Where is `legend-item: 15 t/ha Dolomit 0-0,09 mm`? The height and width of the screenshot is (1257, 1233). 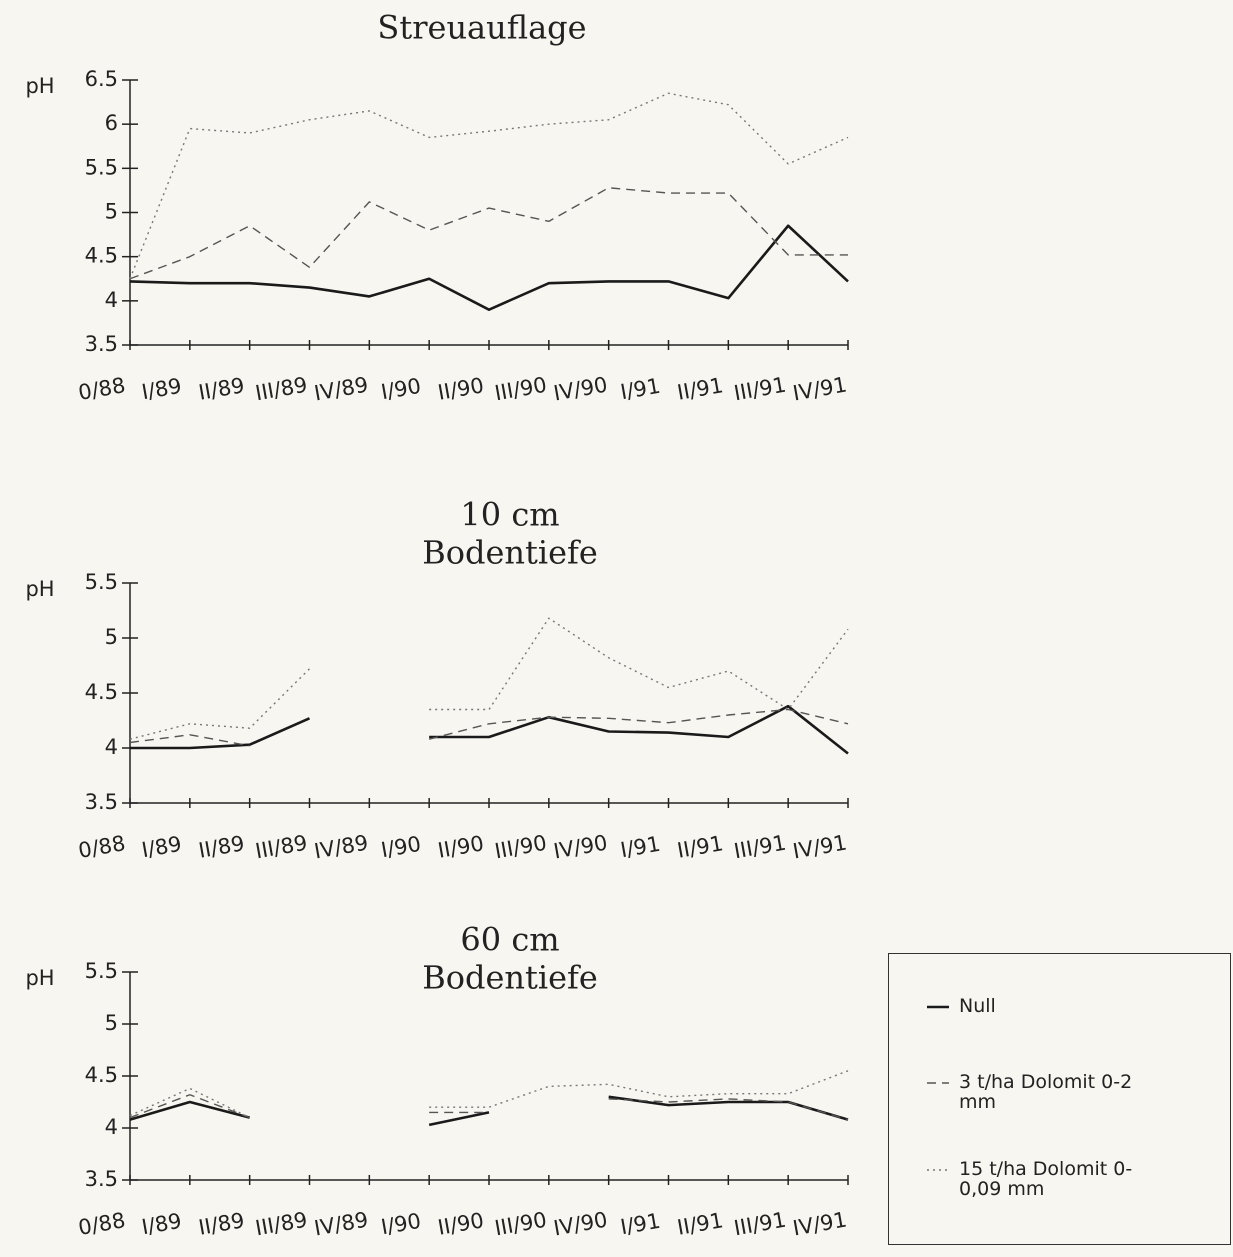
legend-item: 15 t/ha Dolomit 0-0,09 mm is located at coordinates (1048, 1179).